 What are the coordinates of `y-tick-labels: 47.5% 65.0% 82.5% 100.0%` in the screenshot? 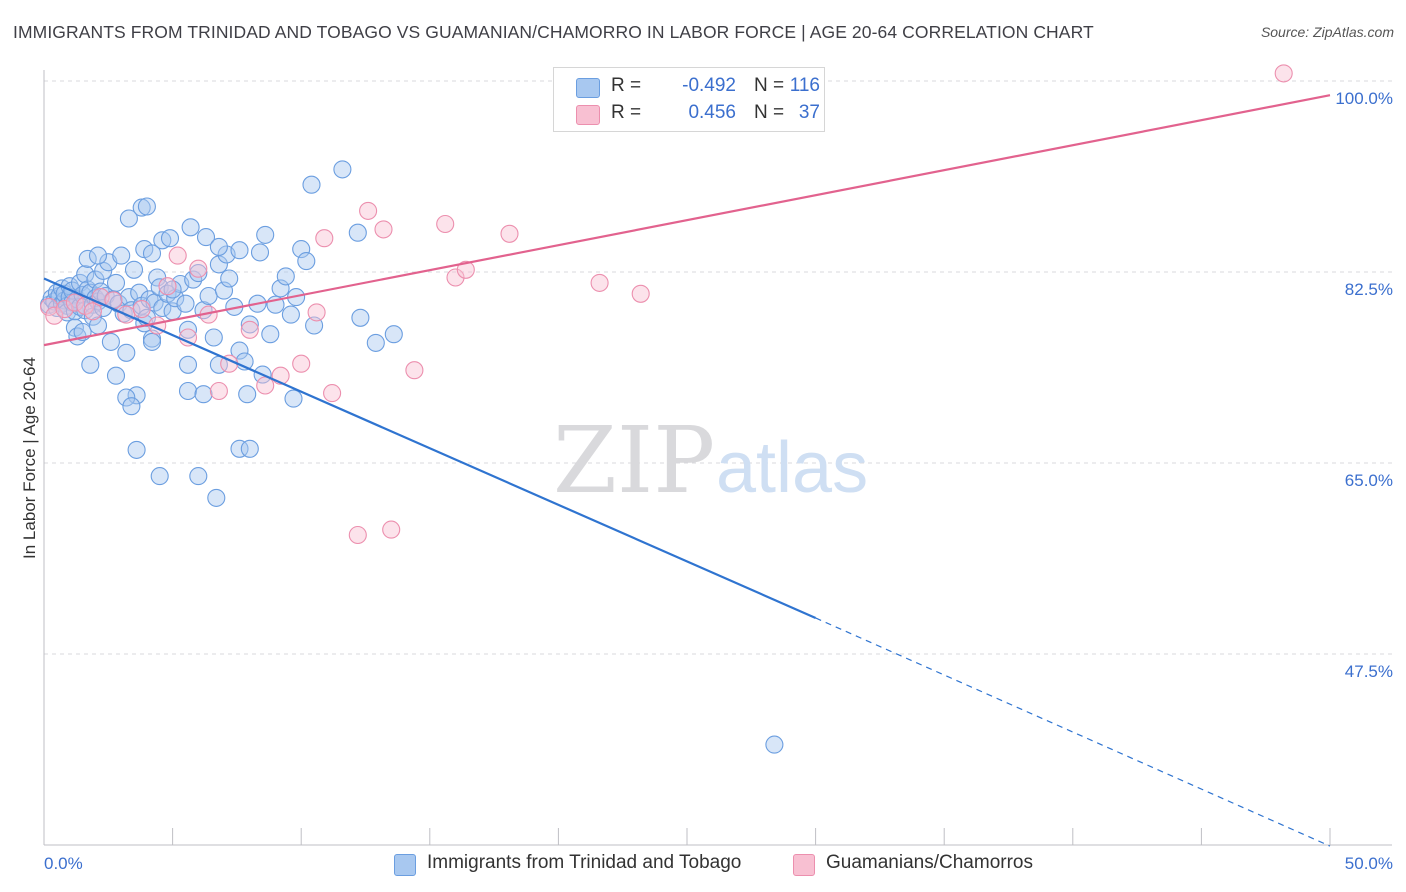 It's located at (1364, 385).